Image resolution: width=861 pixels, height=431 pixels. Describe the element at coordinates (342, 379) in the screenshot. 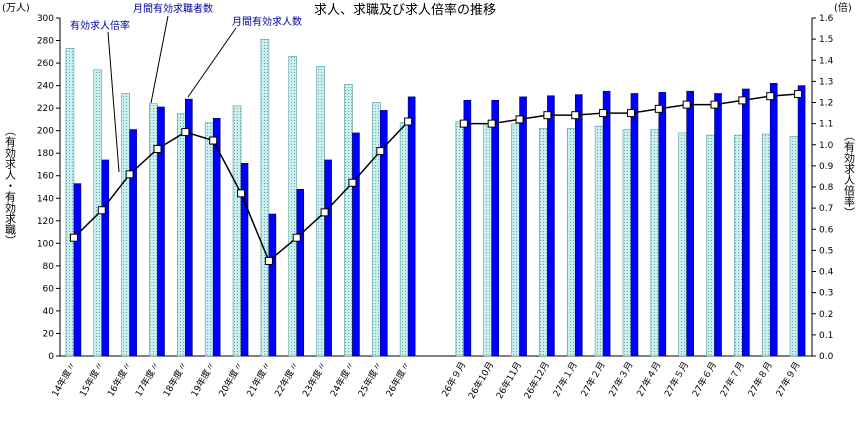

I see `x-tick-label: 24年度〃` at that location.